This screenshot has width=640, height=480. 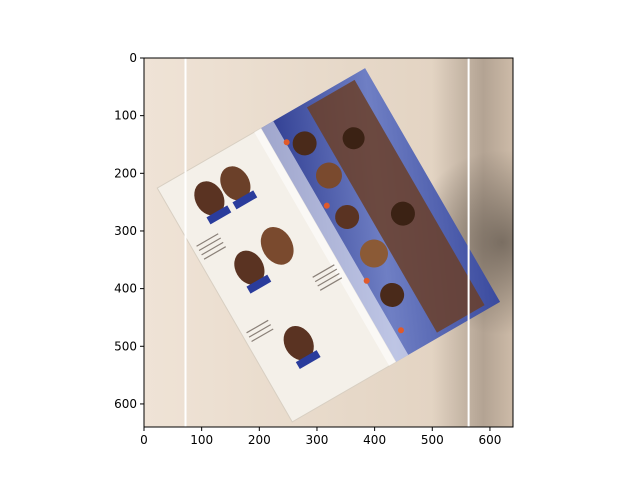 I want to click on y-axis: 0 100 200 300 400 500 600, so click(x=129, y=231).